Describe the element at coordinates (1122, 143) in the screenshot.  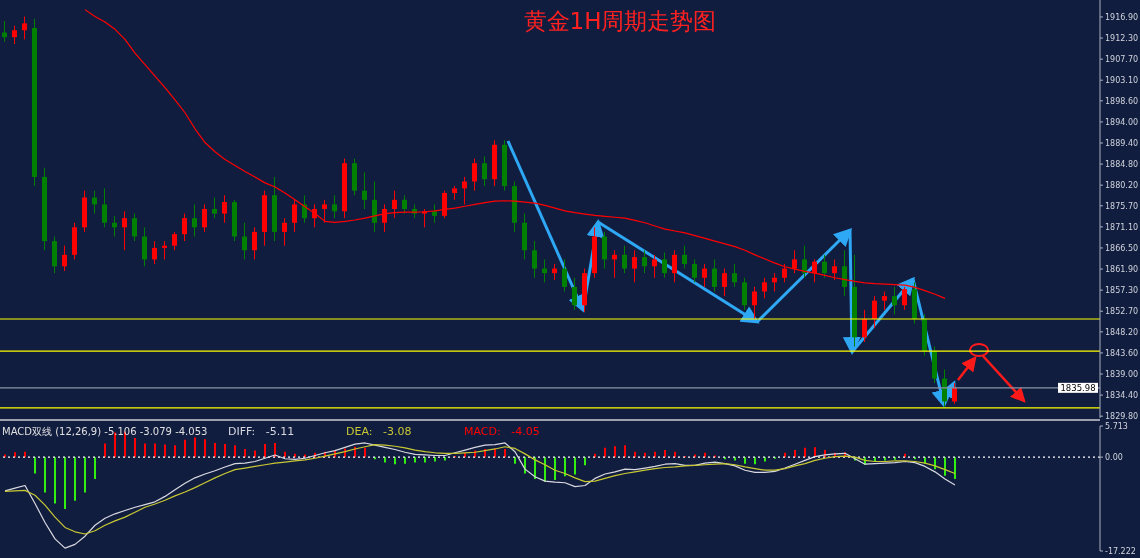
I see `y-tick-label: 1889.40` at that location.